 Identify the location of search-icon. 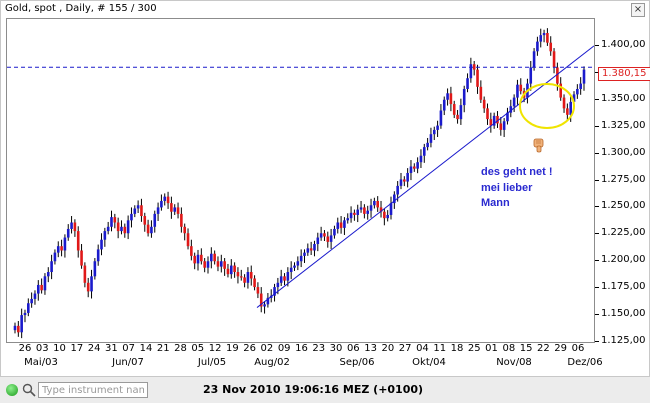
(29, 390).